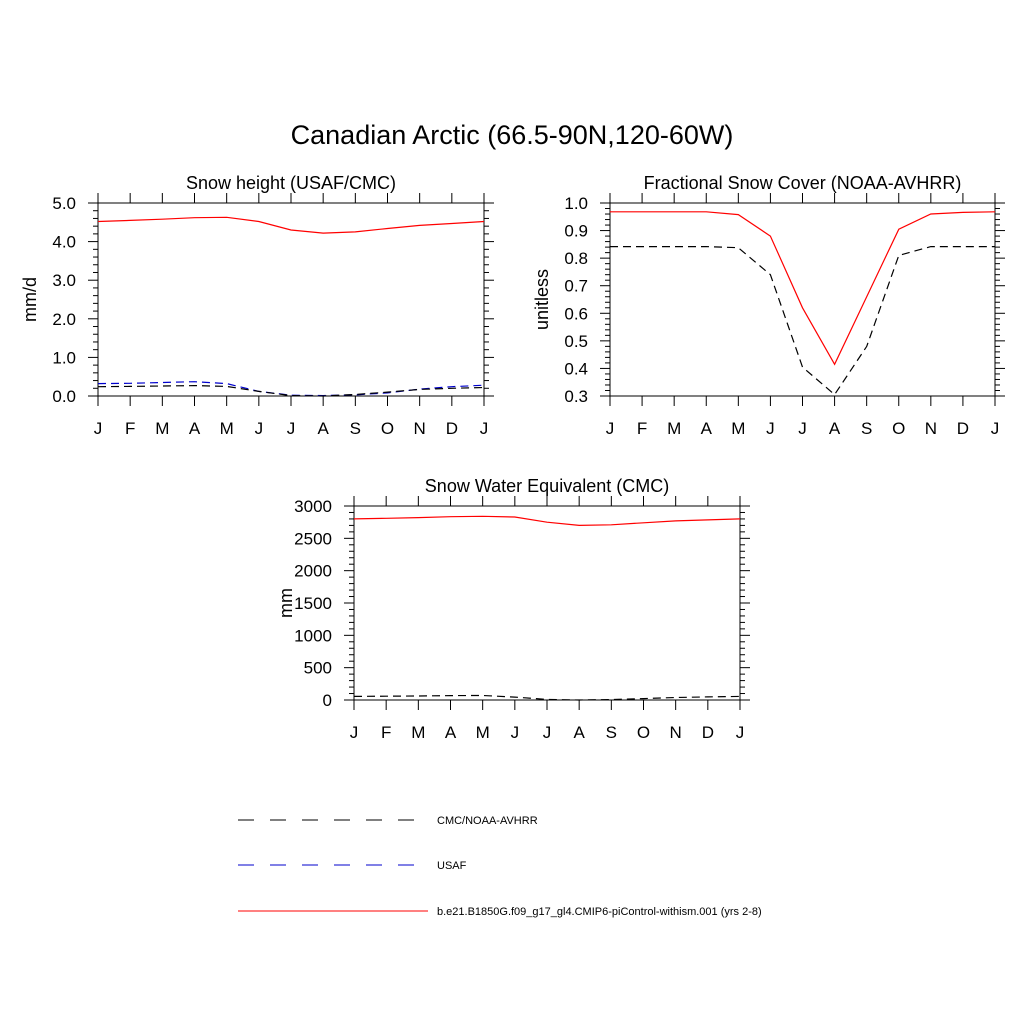 The width and height of the screenshot is (1024, 1024). What do you see at coordinates (64, 280) in the screenshot?
I see `y-tick-label: 3.0` at bounding box center [64, 280].